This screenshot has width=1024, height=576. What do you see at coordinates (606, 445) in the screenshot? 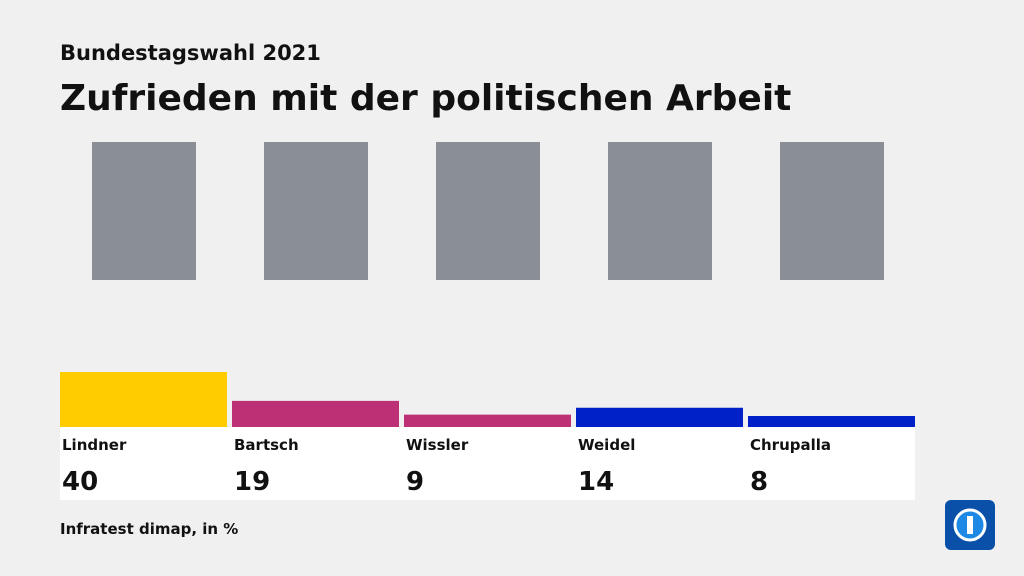
I see `category-label: Weidel` at bounding box center [606, 445].